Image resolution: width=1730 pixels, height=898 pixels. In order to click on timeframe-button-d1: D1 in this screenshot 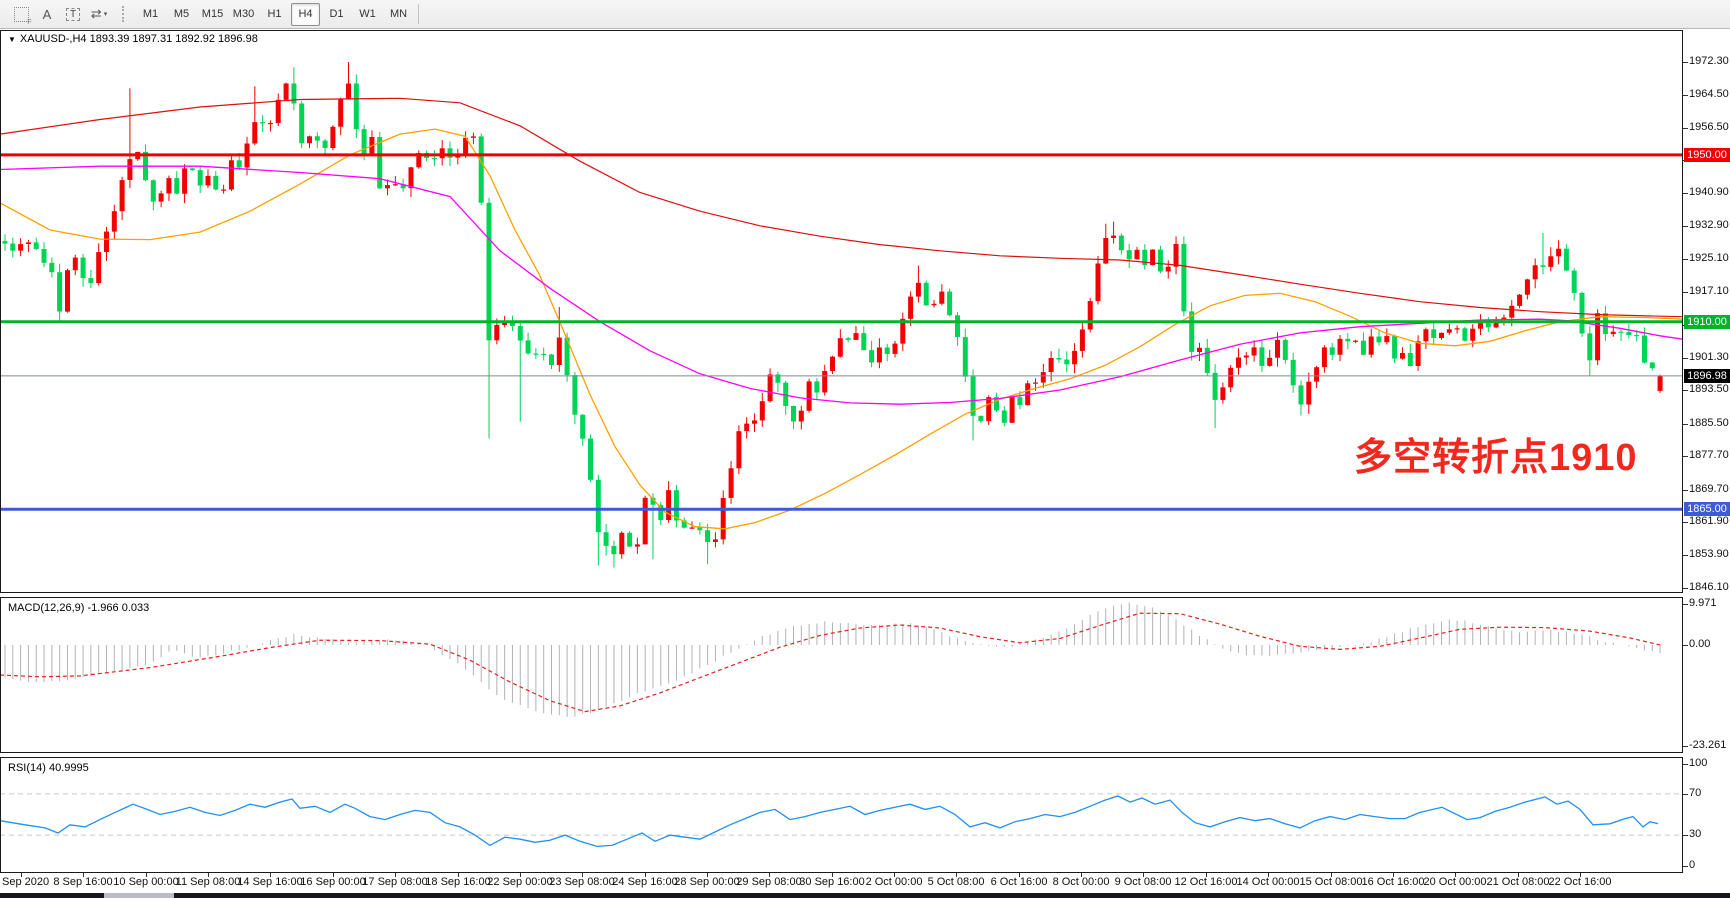, I will do `click(336, 14)`.